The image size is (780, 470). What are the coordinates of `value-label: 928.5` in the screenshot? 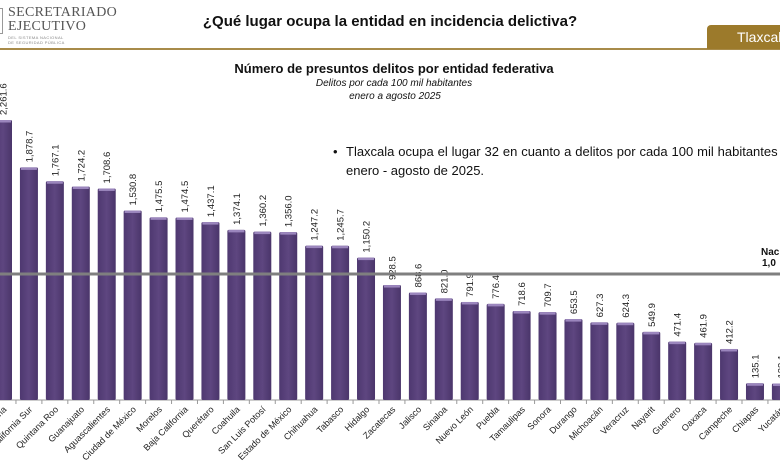 It's located at (392, 268).